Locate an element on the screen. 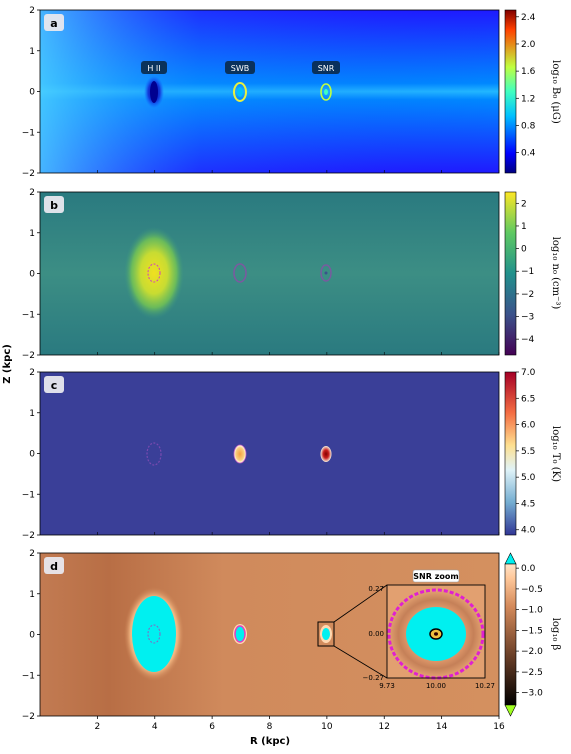  annotation-swb-text: SWB is located at coordinates (240, 68).